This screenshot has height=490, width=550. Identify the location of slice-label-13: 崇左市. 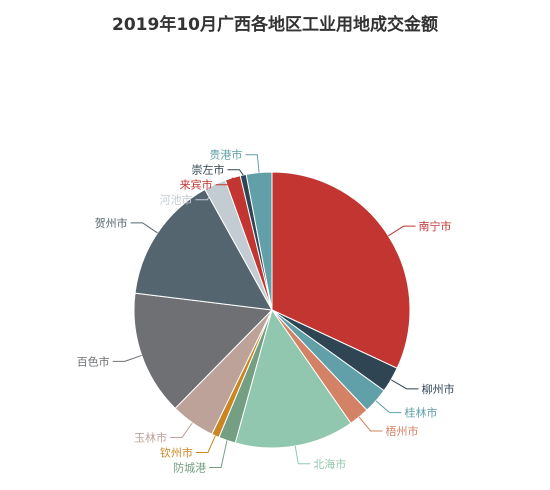
(207, 170).